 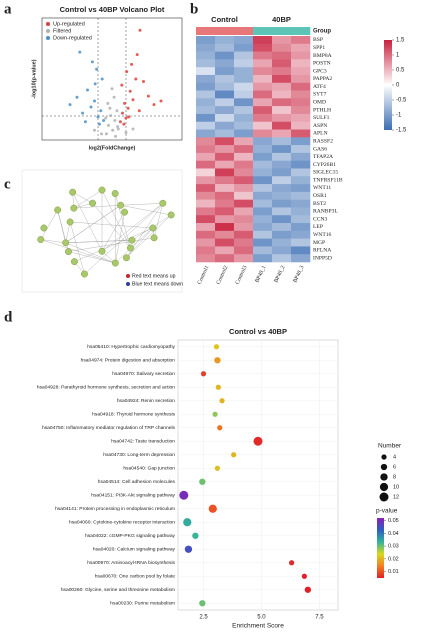 What do you see at coordinates (143, 442) in the screenshot?
I see `y-tick-label: hsa04742: Taste transduction` at bounding box center [143, 442].